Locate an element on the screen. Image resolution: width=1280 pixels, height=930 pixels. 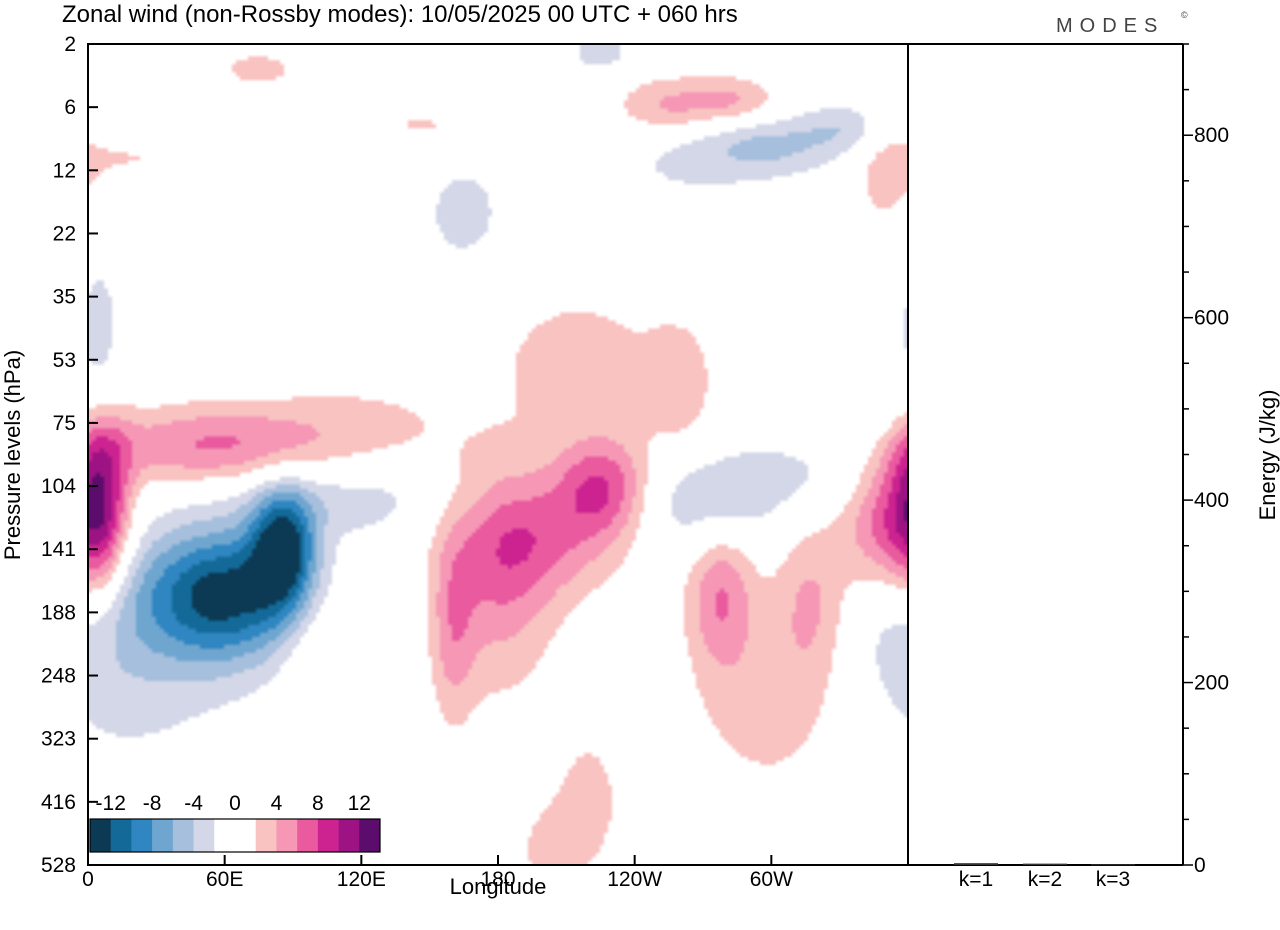
modes-logo: MODES © is located at coordinates (1122, 23).